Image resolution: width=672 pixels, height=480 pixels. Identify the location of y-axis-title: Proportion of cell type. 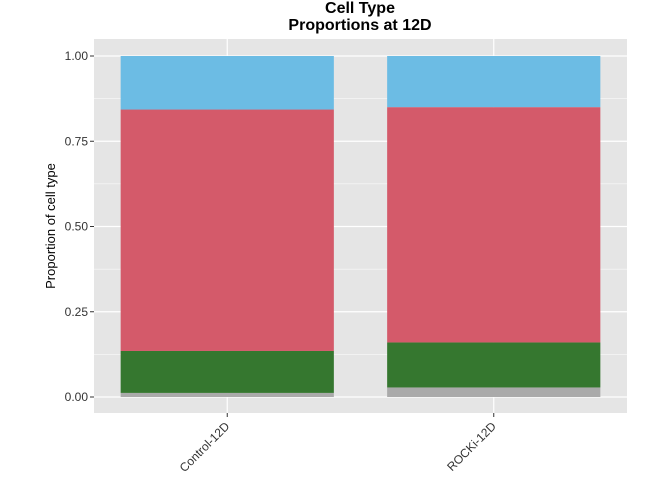
(50, 226).